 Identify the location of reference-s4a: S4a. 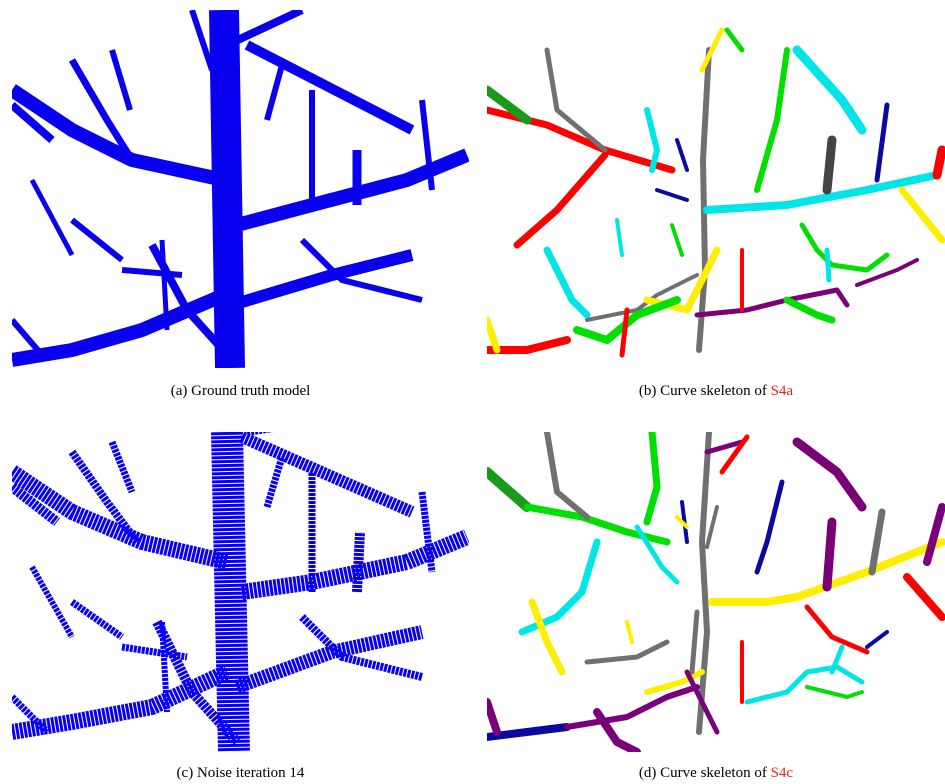
(782, 391).